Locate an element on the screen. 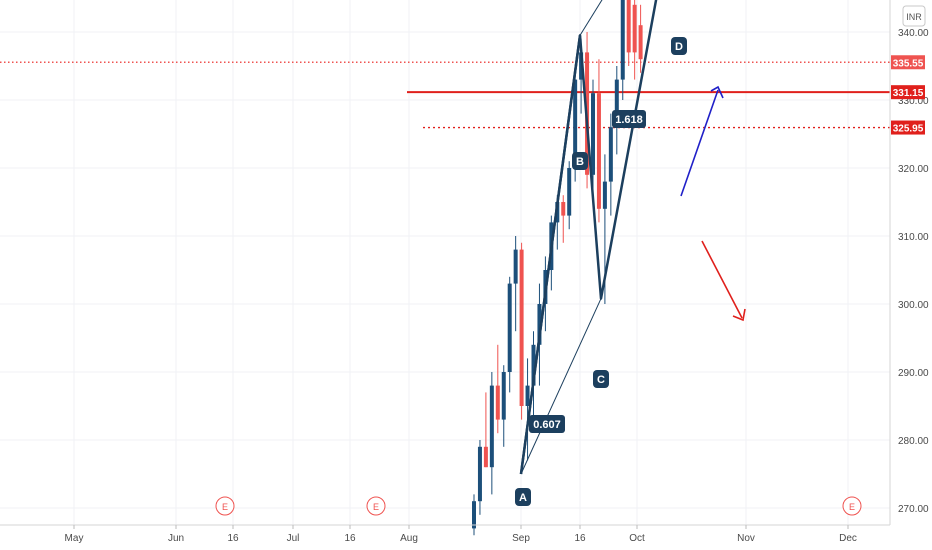 Image resolution: width=932 pixels, height=550 pixels. price-tag-label: 331.15 is located at coordinates (908, 93).